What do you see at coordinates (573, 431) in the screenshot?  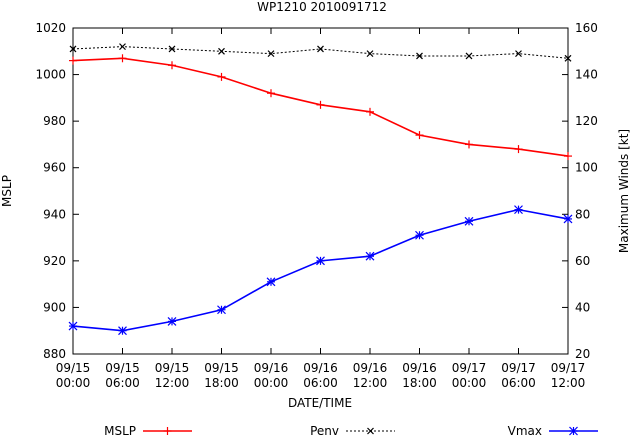 I see `legend-marker-vmax` at bounding box center [573, 431].